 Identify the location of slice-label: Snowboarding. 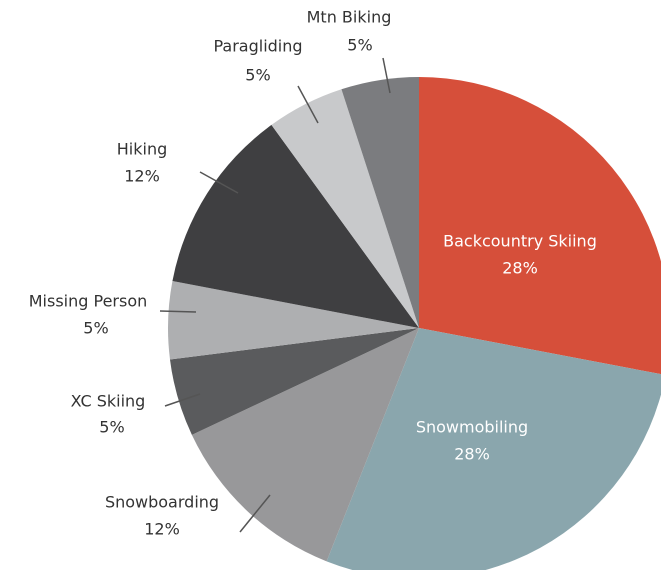
(162, 502).